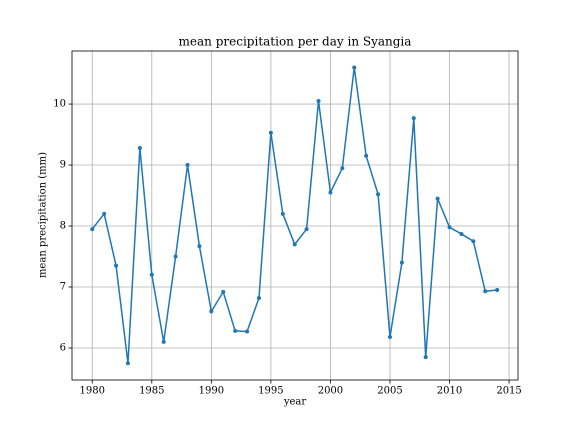 This screenshot has height=432, width=576. What do you see at coordinates (63, 165) in the screenshot?
I see `y-tick-label: 9` at bounding box center [63, 165].